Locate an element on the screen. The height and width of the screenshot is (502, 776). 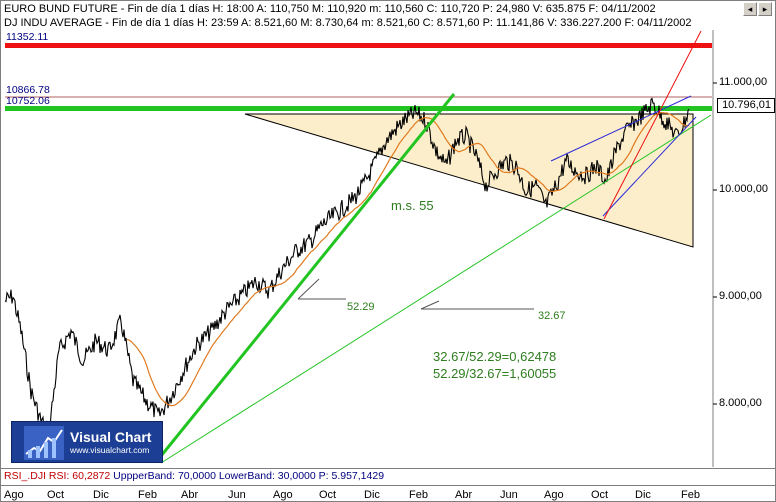
chart-logo-icon is located at coordinates (44, 443).